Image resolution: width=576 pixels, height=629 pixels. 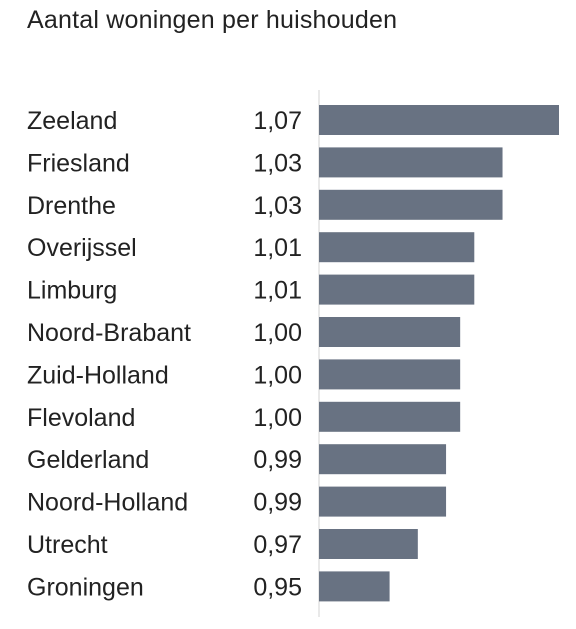 I want to click on bar-row: Zeeland 1,07, so click(x=293, y=120).